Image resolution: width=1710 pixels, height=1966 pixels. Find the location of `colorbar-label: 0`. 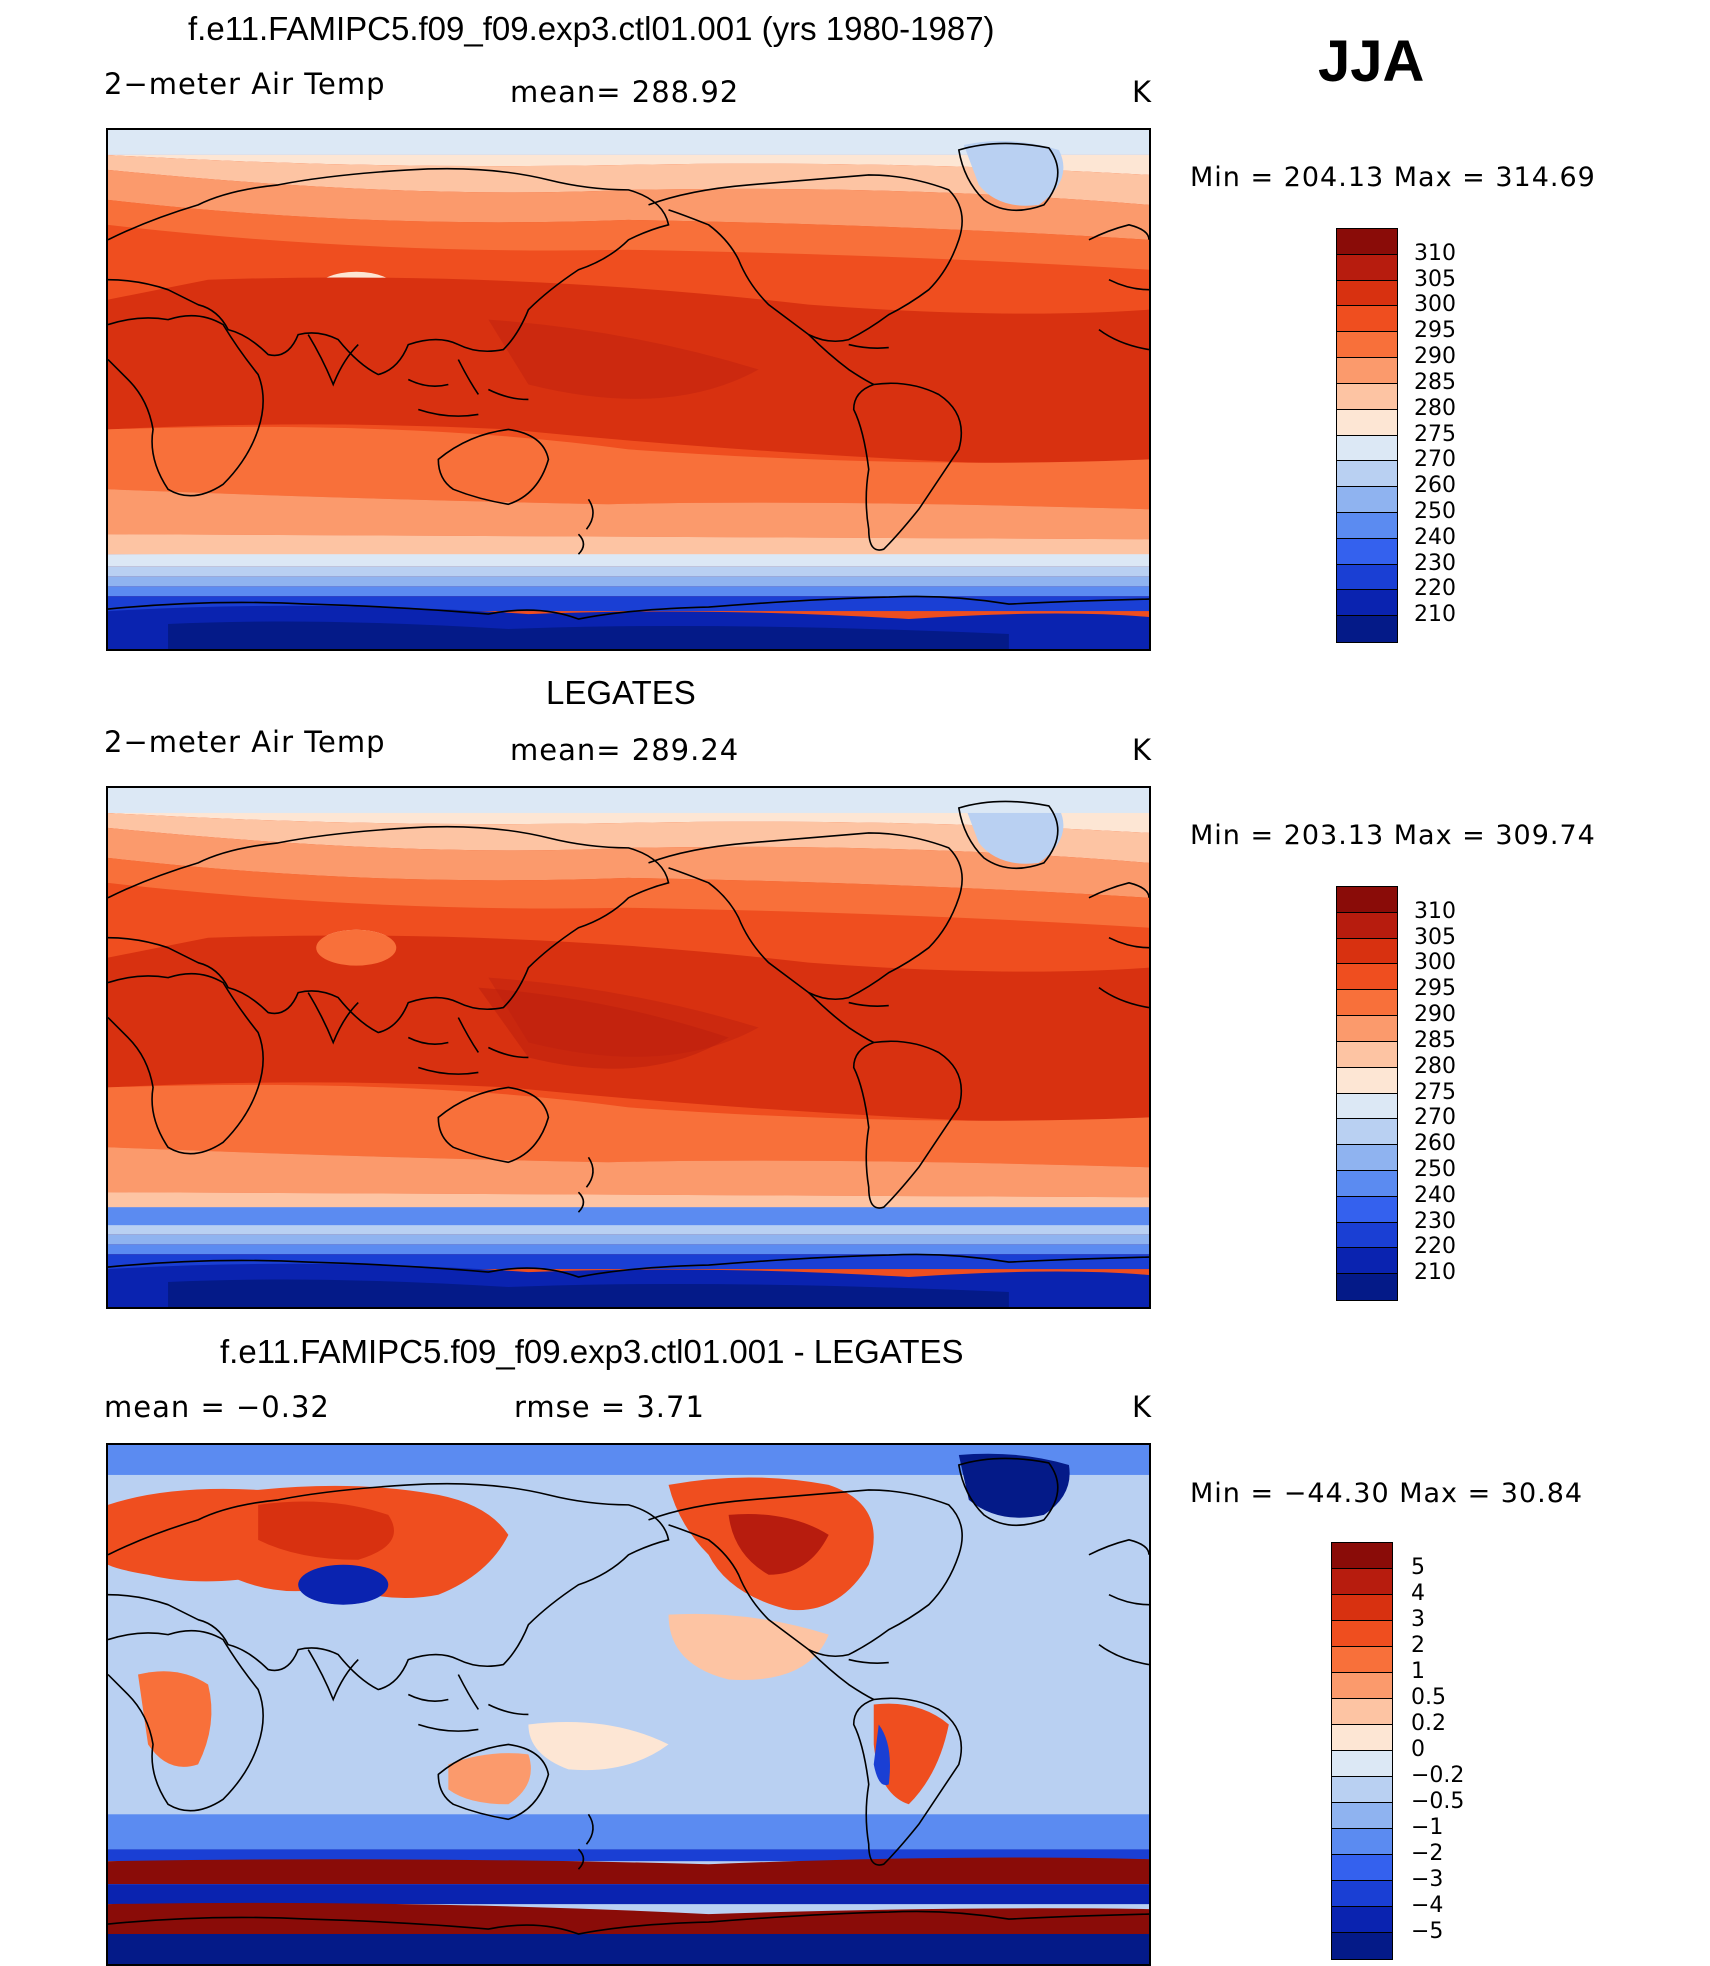

colorbar-label: 0 is located at coordinates (1418, 1749).